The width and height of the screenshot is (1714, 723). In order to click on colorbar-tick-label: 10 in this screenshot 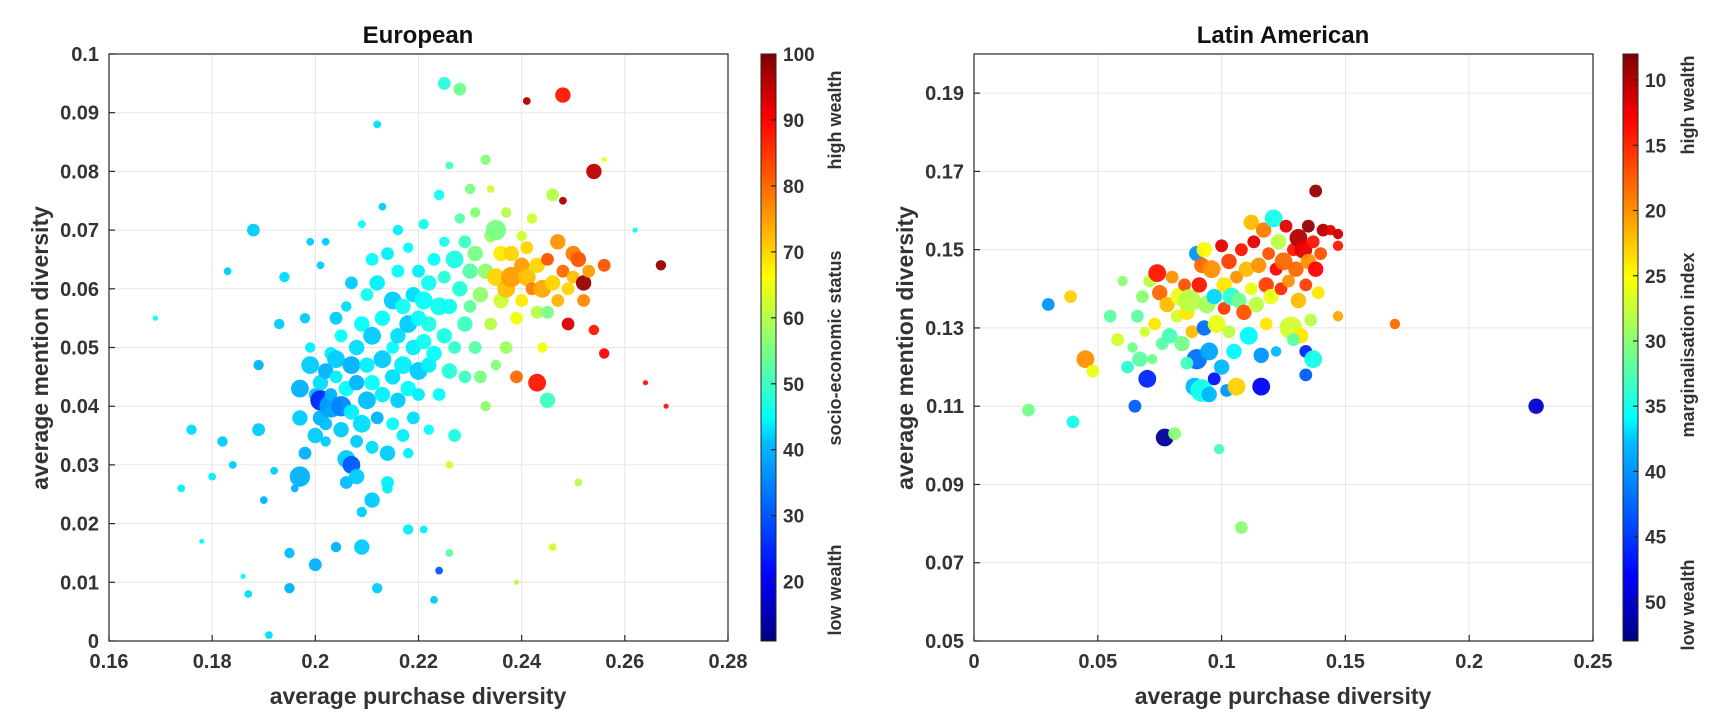, I will do `click(1655, 81)`.